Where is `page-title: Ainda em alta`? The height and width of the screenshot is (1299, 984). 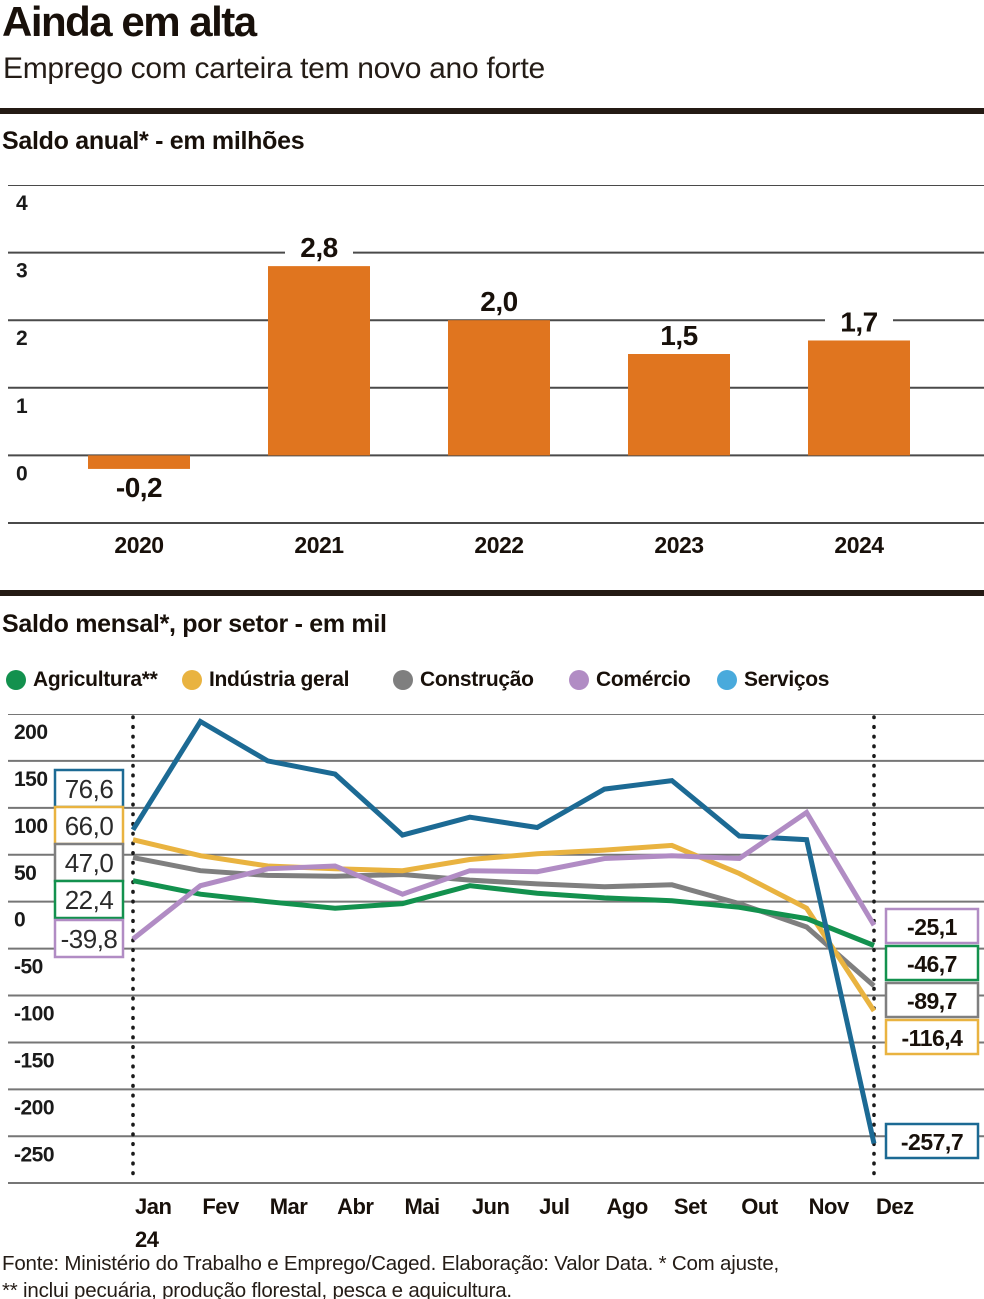
page-title: Ainda em alta is located at coordinates (129, 22).